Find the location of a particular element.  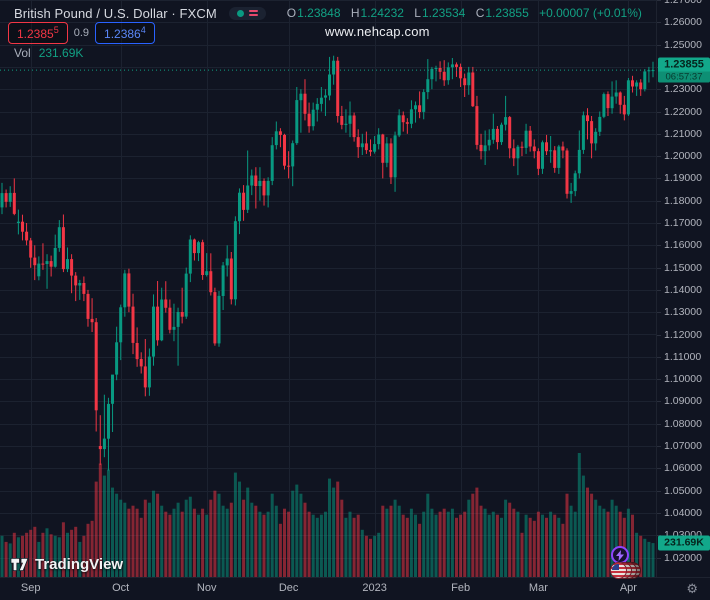

volume-value: 231.69K is located at coordinates (61, 53).